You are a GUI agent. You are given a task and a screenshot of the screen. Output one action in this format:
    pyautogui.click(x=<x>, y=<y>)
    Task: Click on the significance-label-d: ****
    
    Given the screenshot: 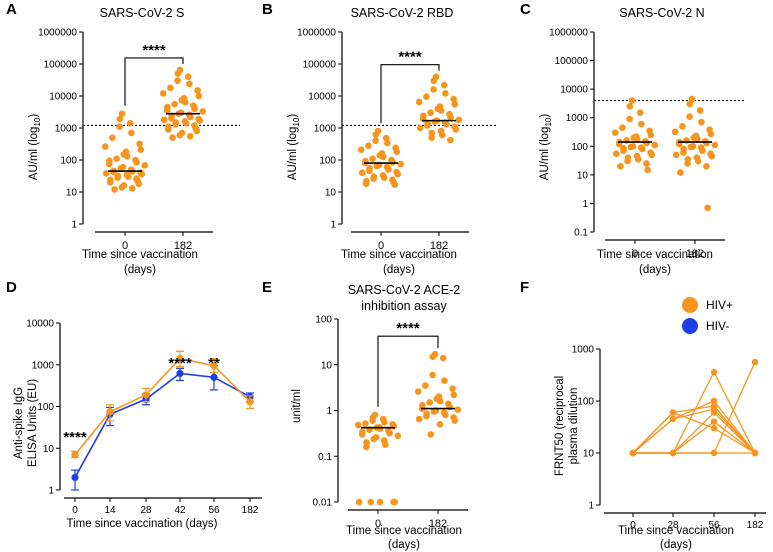 What is the action you would take?
    pyautogui.click(x=75, y=437)
    